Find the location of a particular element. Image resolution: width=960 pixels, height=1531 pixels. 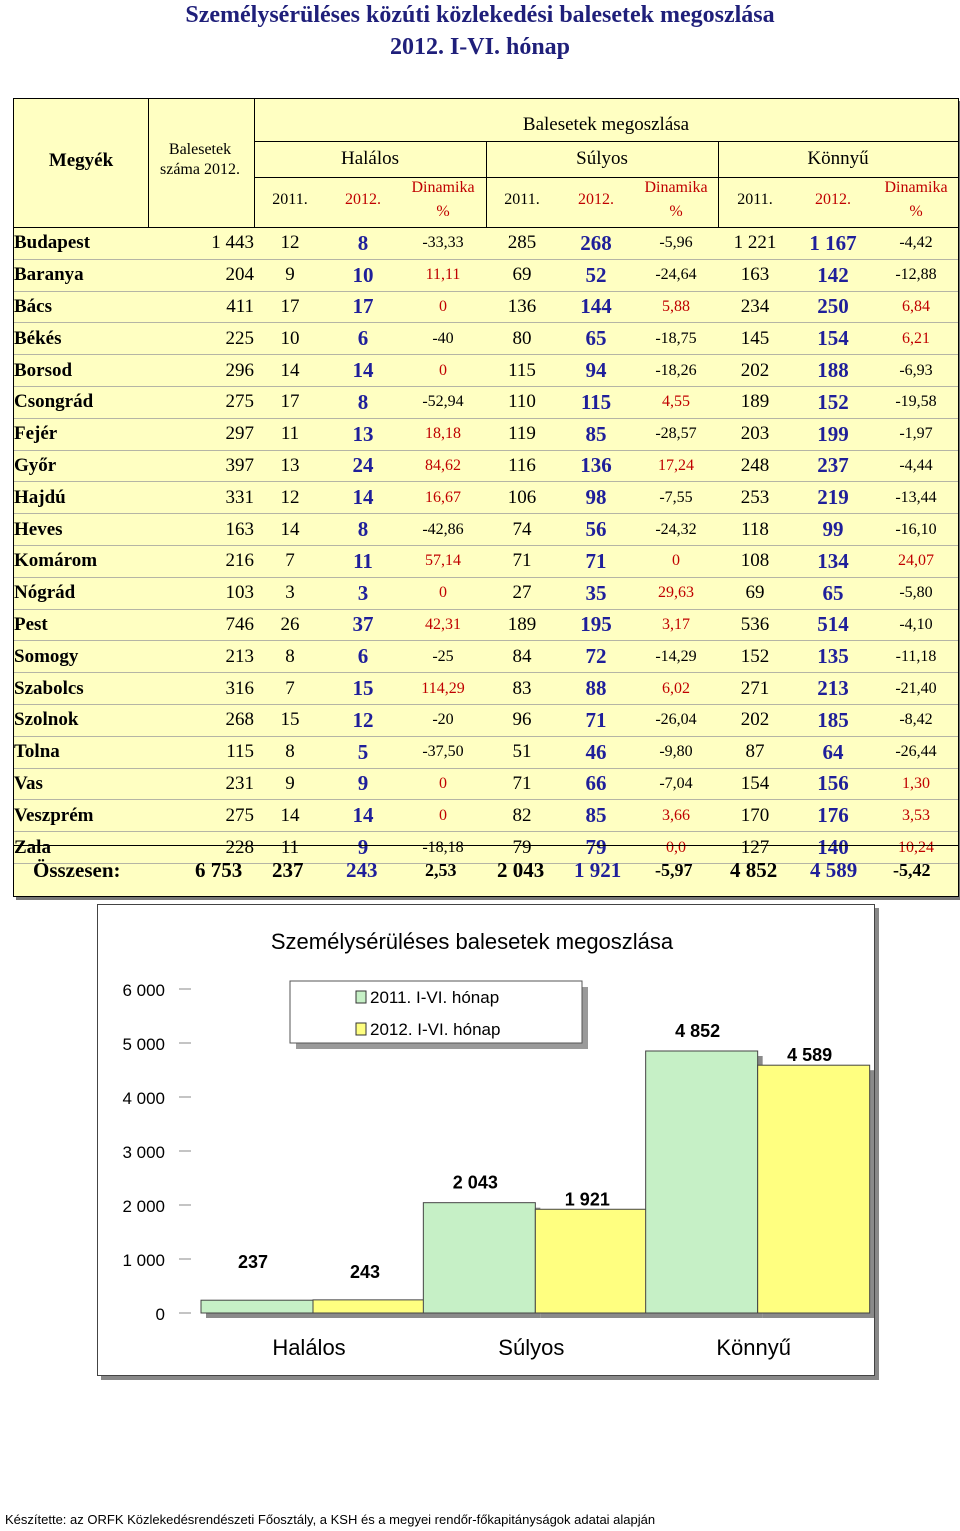

table-cell: 103 is located at coordinates (201, 593).